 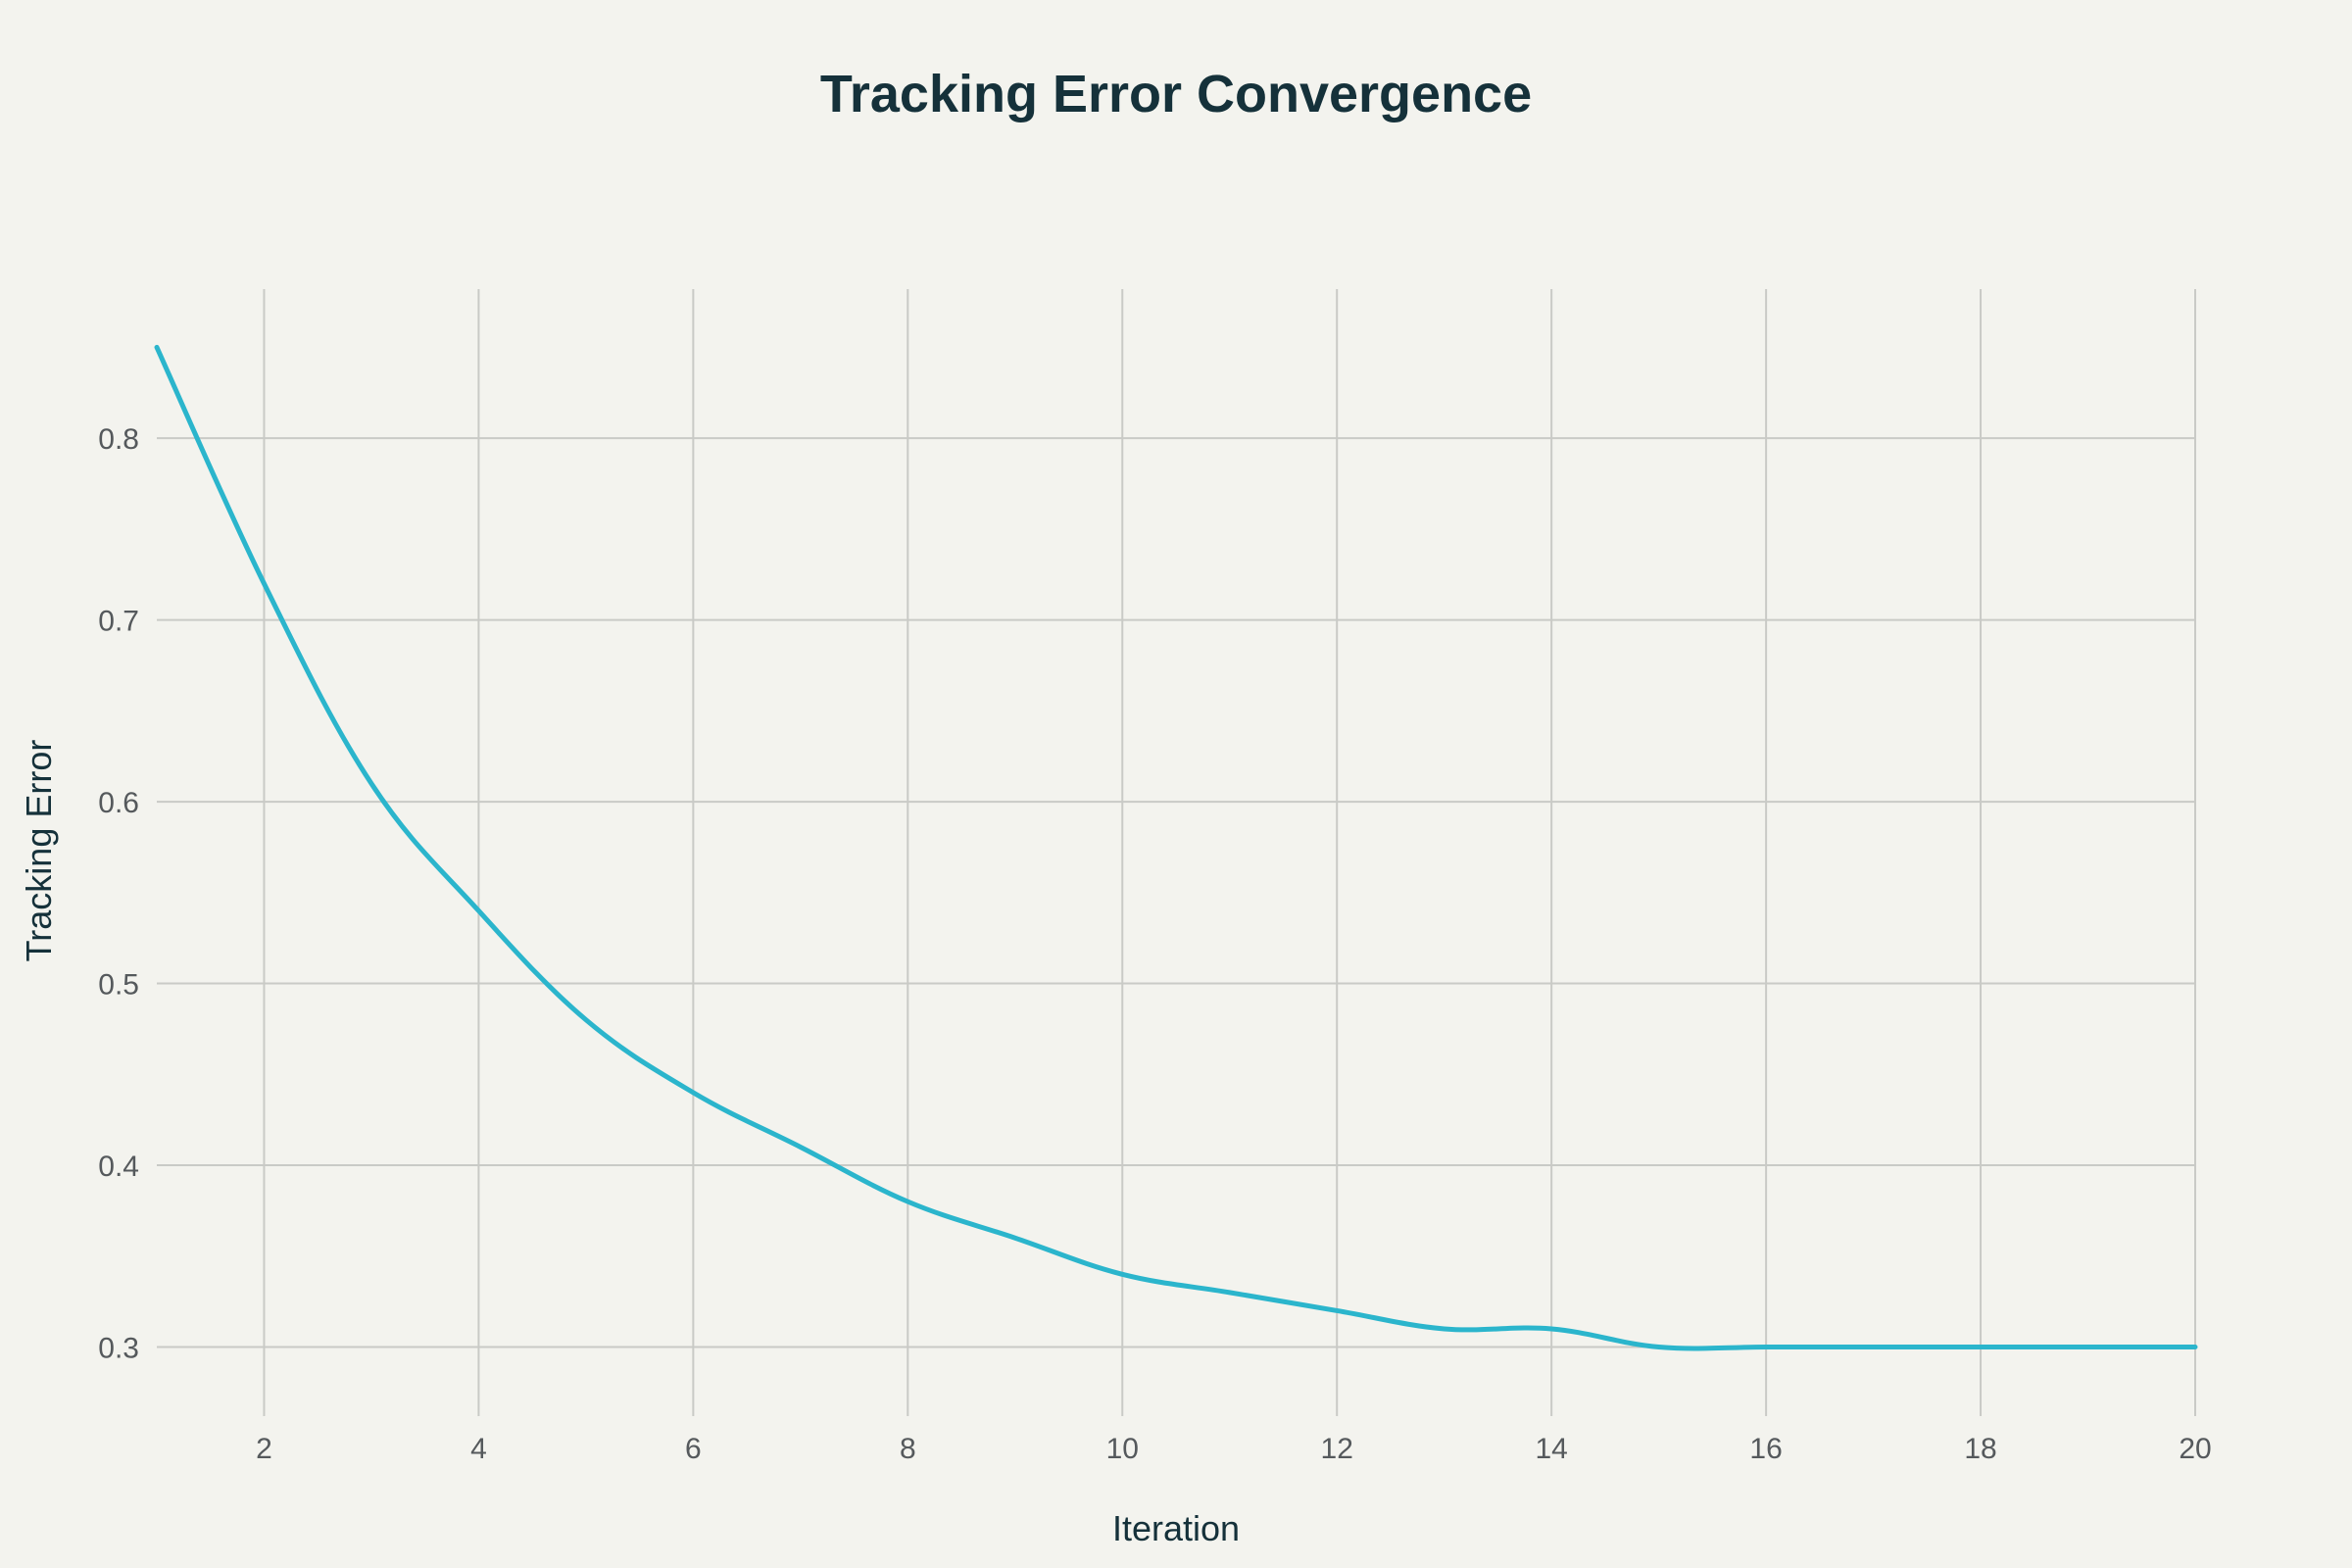 I want to click on x-tick-label: 6, so click(x=693, y=1449).